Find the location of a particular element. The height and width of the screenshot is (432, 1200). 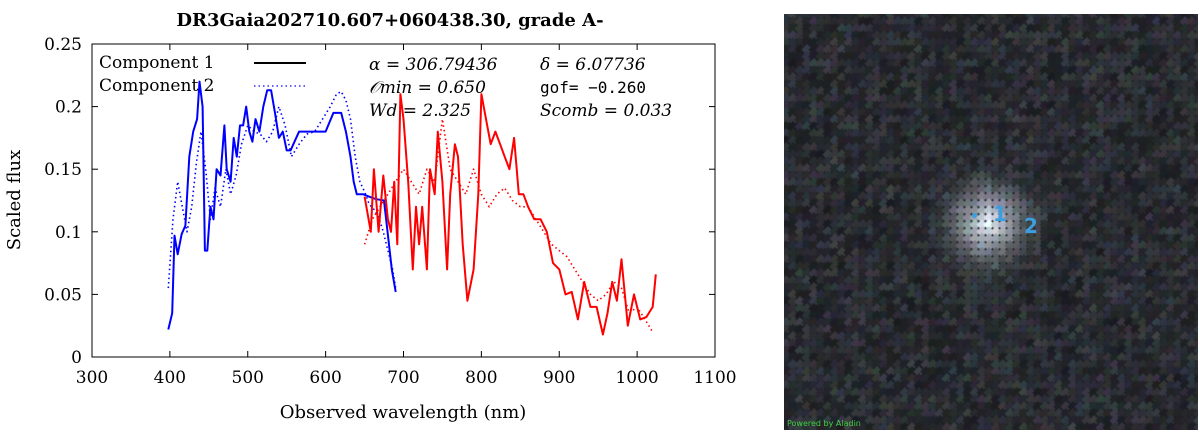

annotation-delta: δ = 6.07736 is located at coordinates (593, 65).